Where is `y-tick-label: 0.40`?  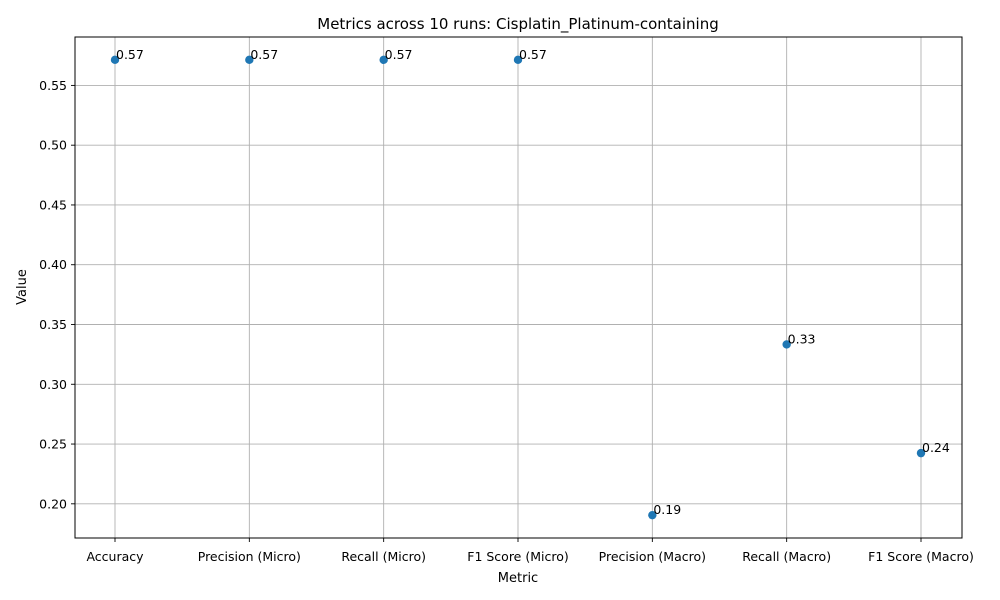 y-tick-label: 0.40 is located at coordinates (53, 264).